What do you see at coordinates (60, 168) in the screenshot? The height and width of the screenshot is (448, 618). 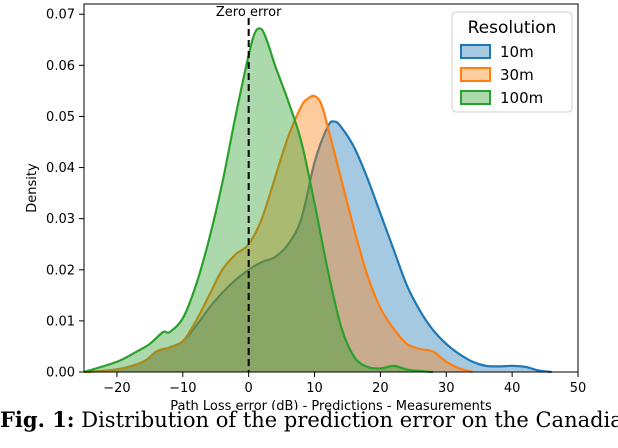 I see `y-tick-label: 0.04` at bounding box center [60, 168].